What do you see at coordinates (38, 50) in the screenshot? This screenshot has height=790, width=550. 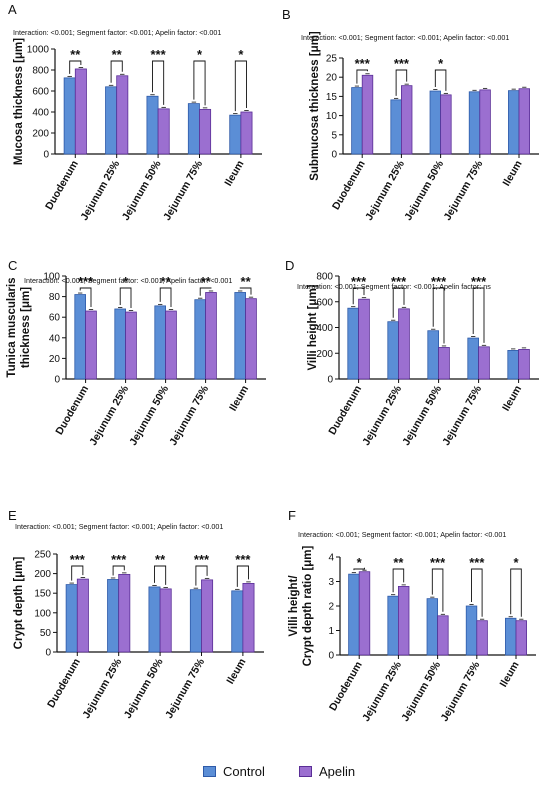 I see `y-tick-label: 1000` at bounding box center [38, 50].